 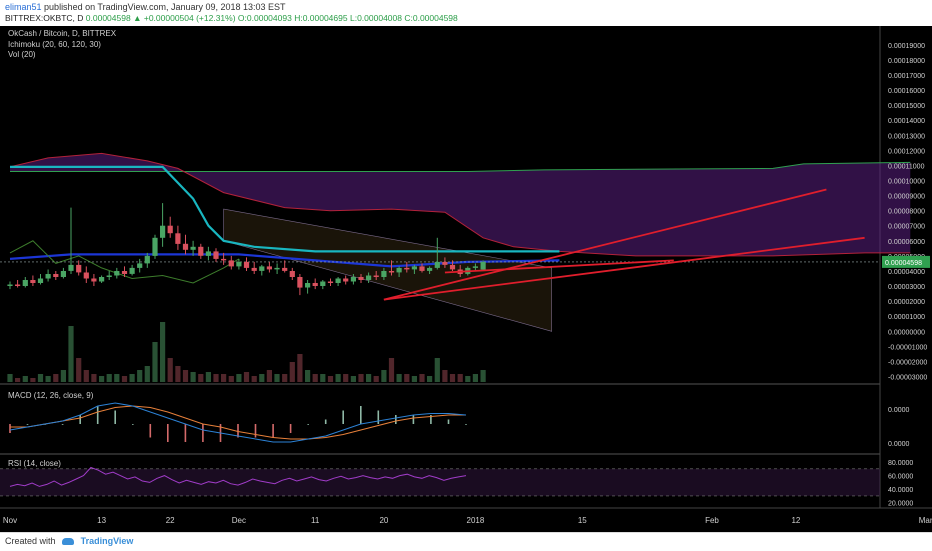 What do you see at coordinates (906, 76) in the screenshot?
I see `price-tick-label: 0.00017000` at bounding box center [906, 76].